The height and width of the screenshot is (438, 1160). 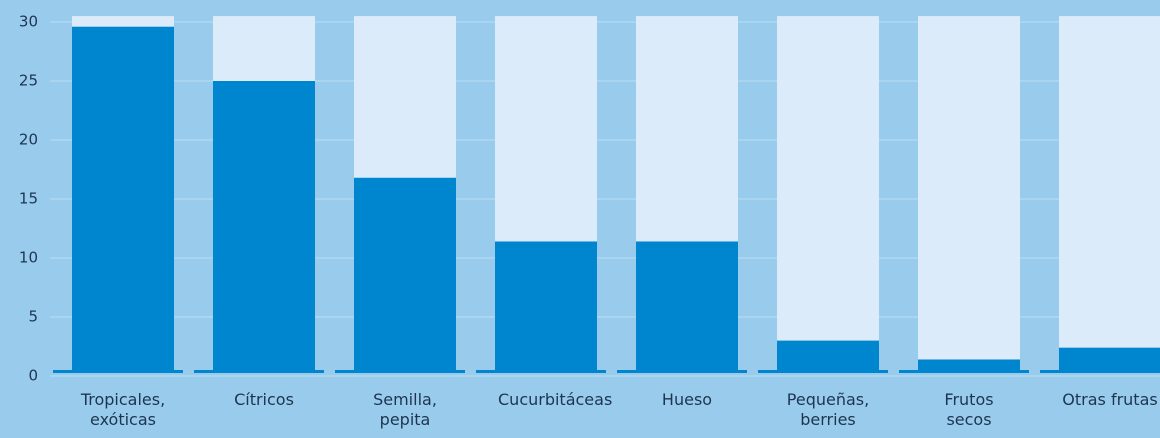 I want to click on y-tick-label: 0, so click(x=33, y=376).